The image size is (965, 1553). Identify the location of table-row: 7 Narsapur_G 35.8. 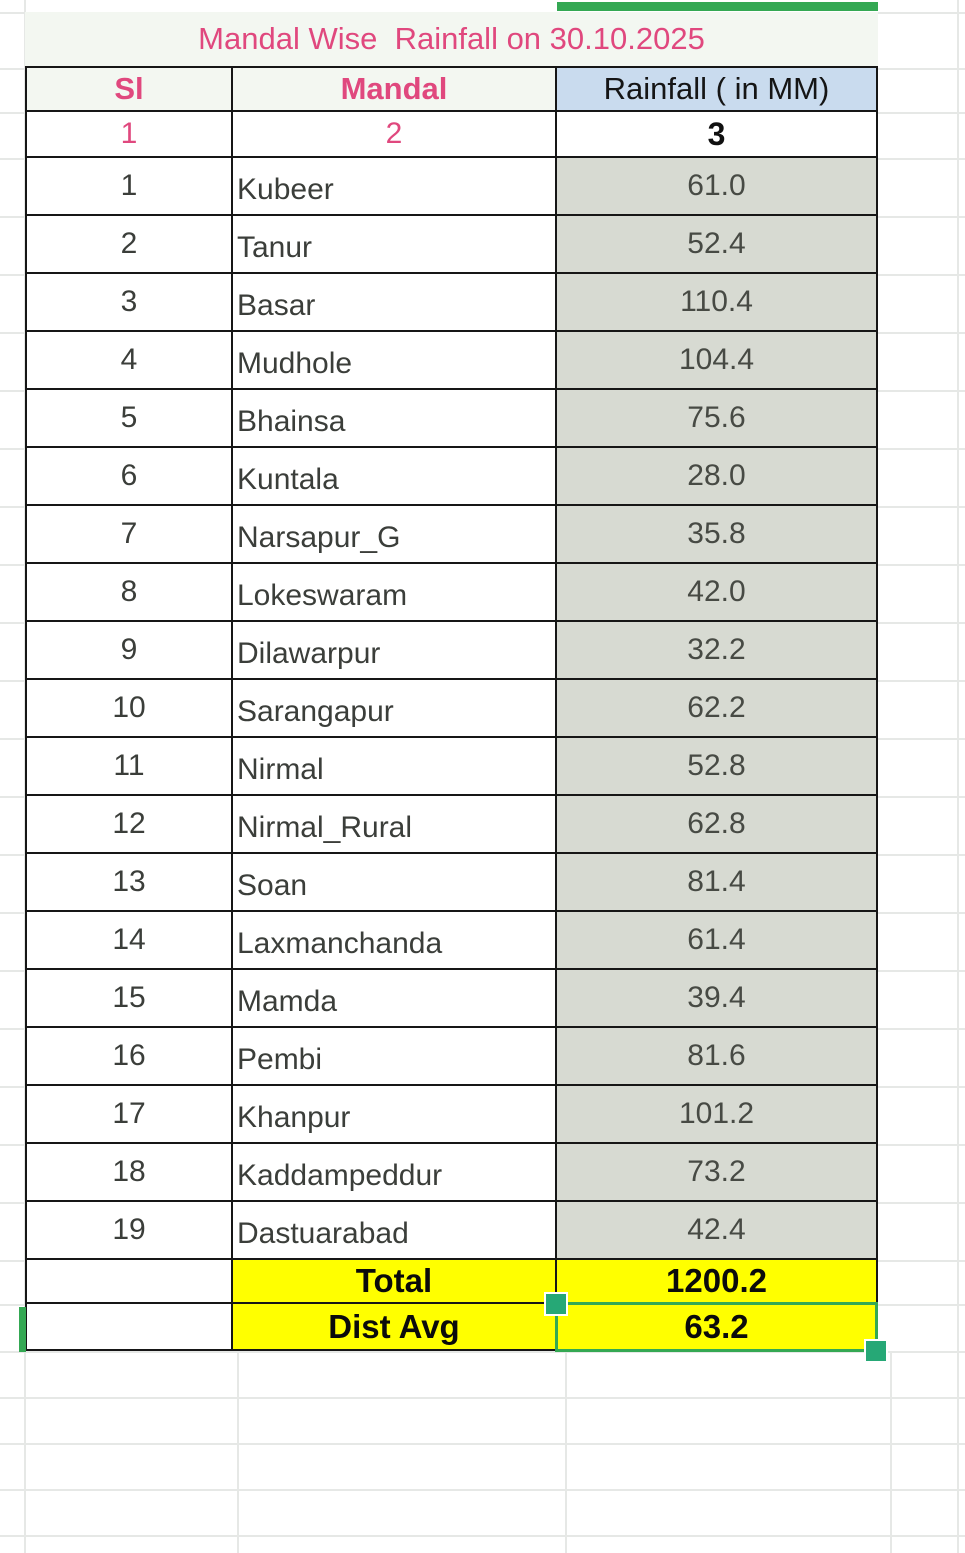
(451, 535).